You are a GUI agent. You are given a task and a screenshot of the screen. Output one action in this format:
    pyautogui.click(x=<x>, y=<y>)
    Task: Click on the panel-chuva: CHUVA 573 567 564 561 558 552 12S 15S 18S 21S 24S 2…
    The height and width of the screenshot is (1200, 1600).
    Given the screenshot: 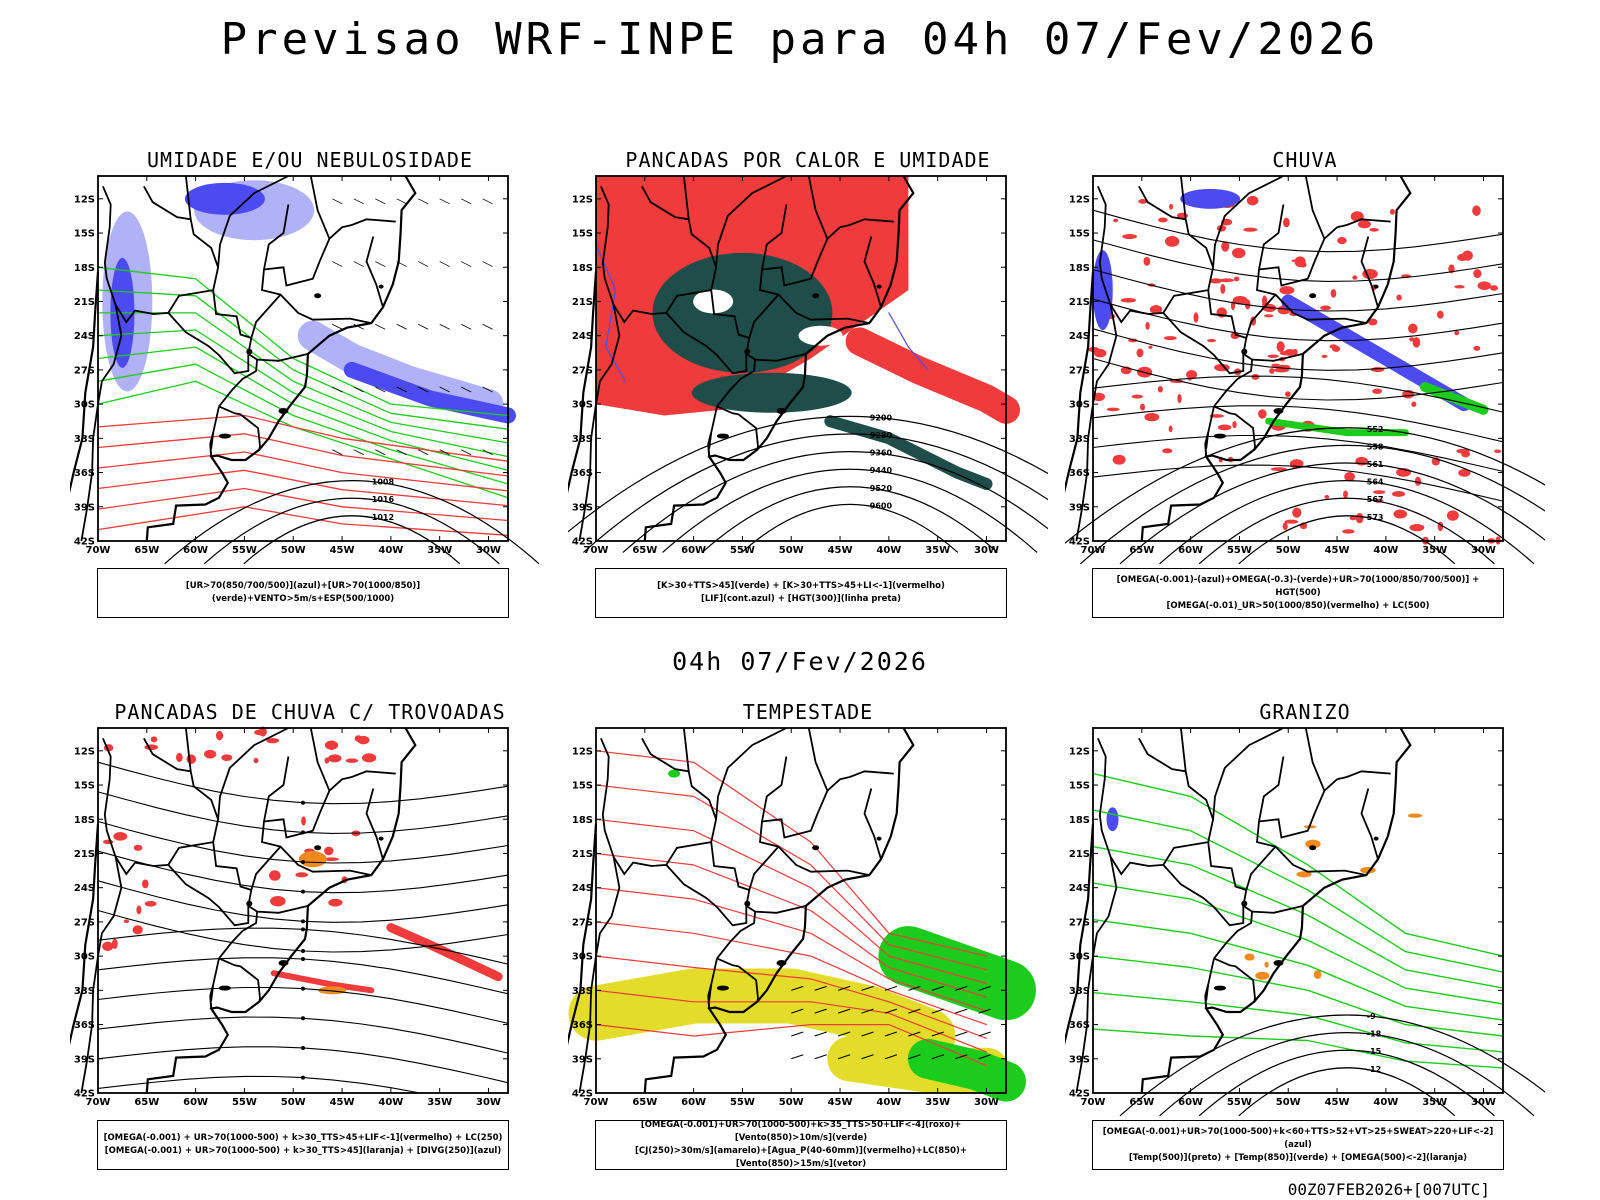 What is the action you would take?
    pyautogui.click(x=1305, y=398)
    